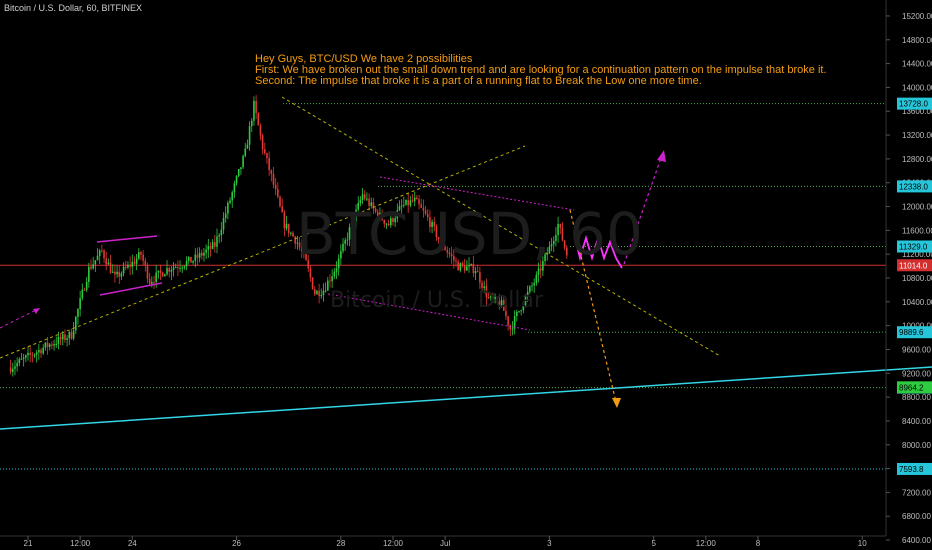  Describe the element at coordinates (598, 251) in the screenshot. I see `wave-pattern` at that location.